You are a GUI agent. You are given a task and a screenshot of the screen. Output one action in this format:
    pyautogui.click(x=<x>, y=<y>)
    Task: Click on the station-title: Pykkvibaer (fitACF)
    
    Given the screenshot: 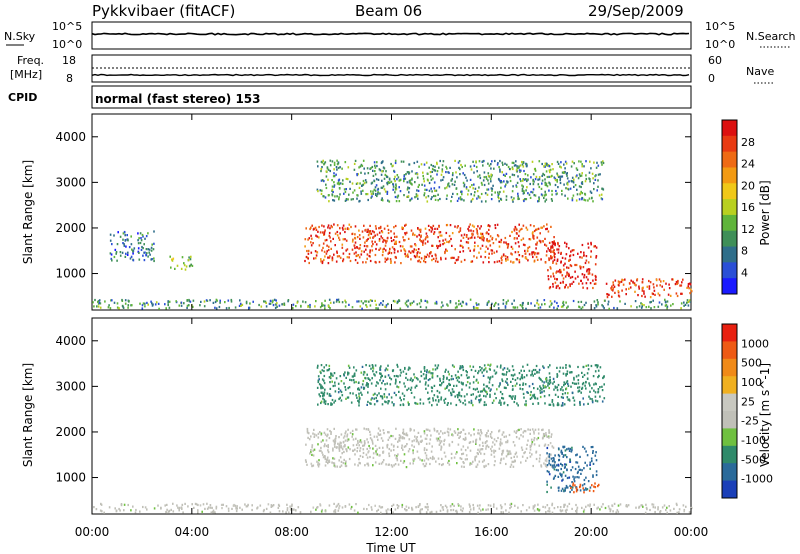 What is the action you would take?
    pyautogui.click(x=163, y=11)
    